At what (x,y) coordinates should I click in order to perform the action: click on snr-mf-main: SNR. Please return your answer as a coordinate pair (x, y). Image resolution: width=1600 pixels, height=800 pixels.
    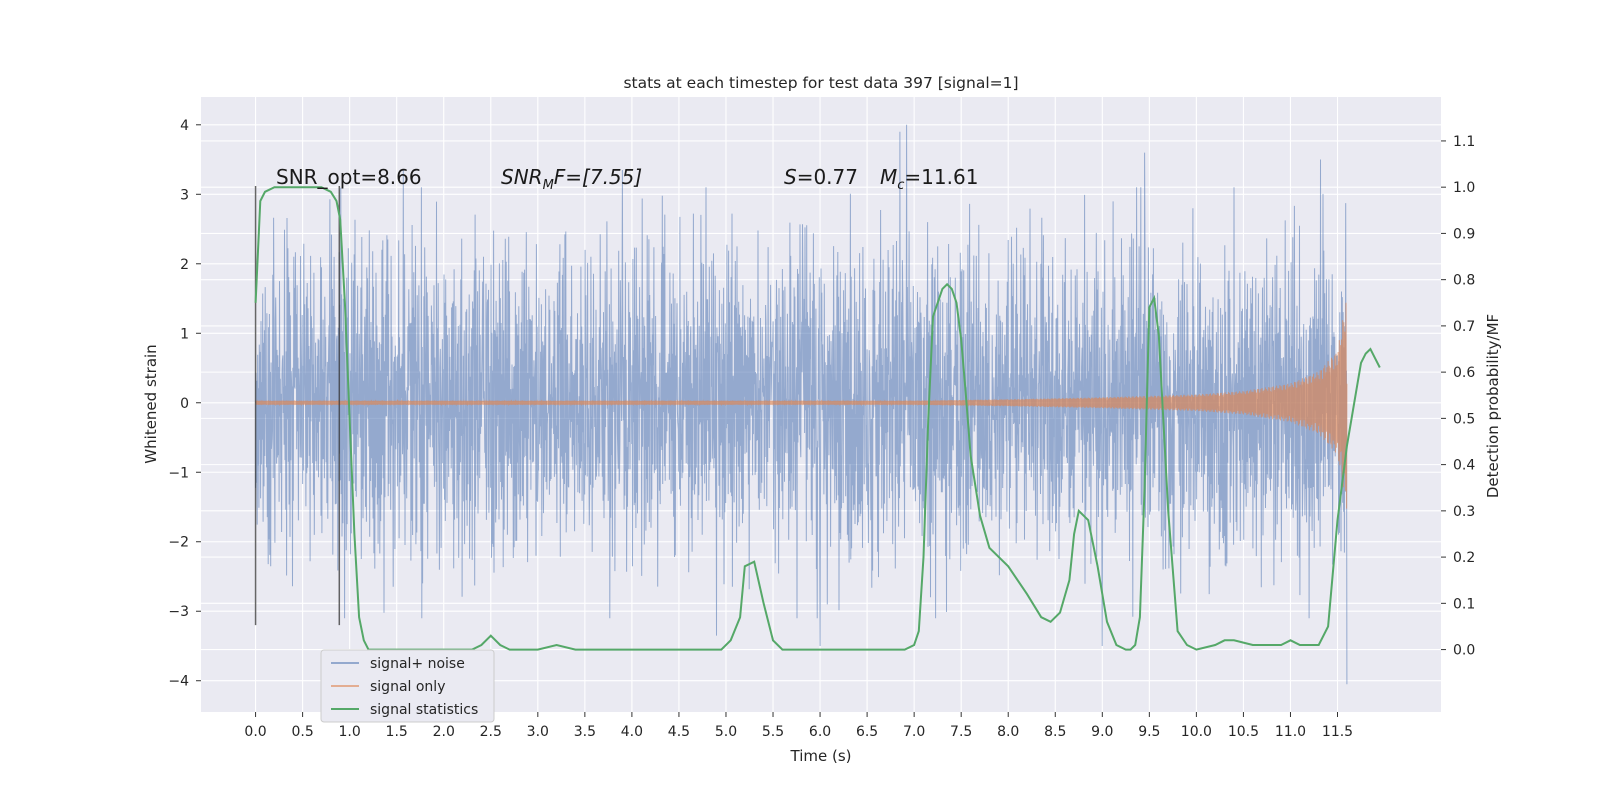
    Looking at the image, I should click on (522, 177).